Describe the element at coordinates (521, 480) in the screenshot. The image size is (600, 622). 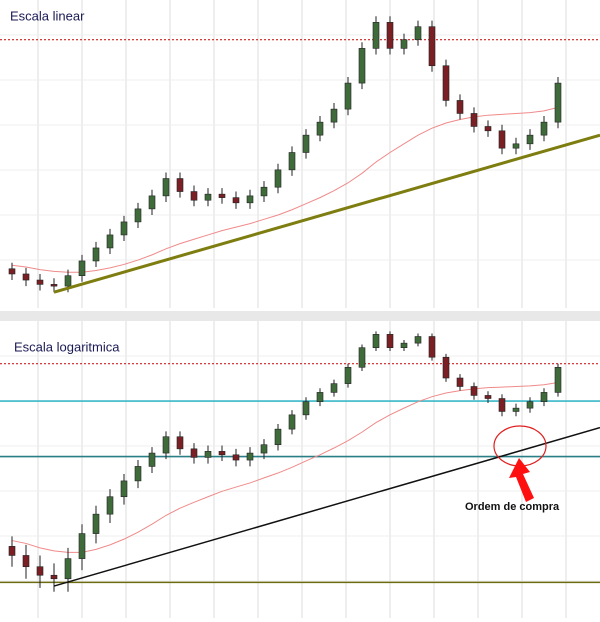
I see `buy-arrow` at that location.